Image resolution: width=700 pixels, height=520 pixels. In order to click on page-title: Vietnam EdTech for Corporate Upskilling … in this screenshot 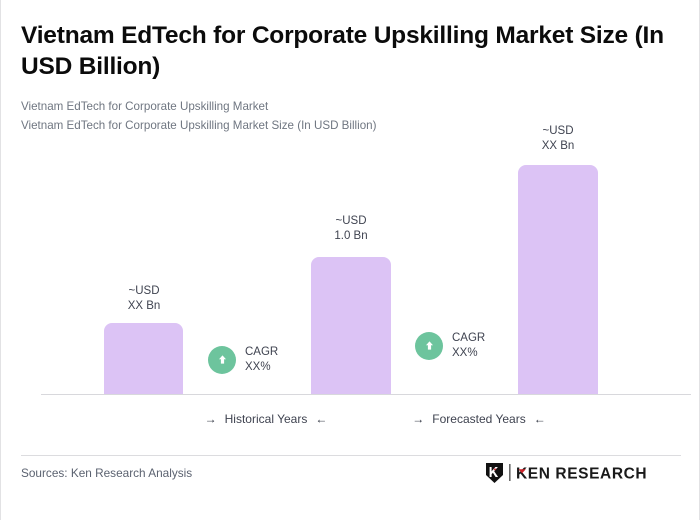, I will do `click(342, 51)`.